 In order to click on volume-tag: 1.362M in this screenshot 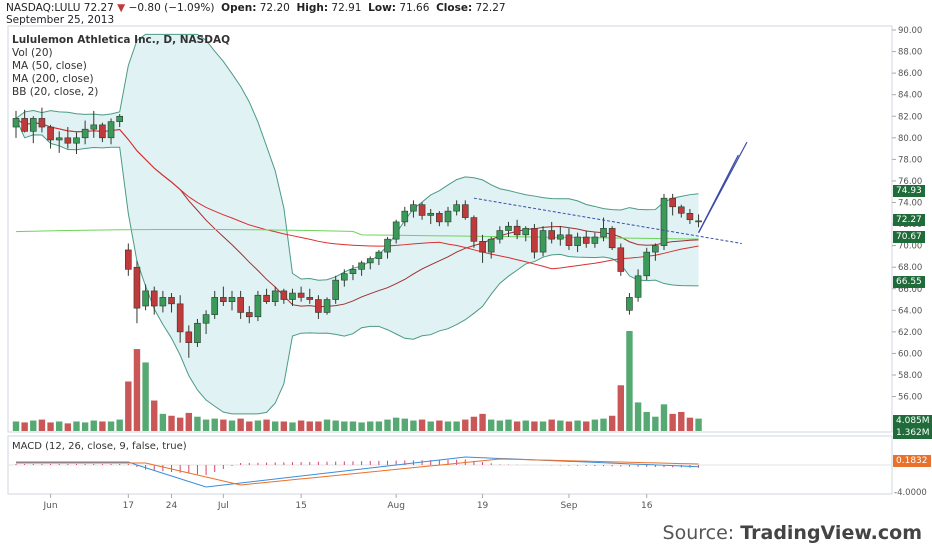, I will do `click(912, 433)`.